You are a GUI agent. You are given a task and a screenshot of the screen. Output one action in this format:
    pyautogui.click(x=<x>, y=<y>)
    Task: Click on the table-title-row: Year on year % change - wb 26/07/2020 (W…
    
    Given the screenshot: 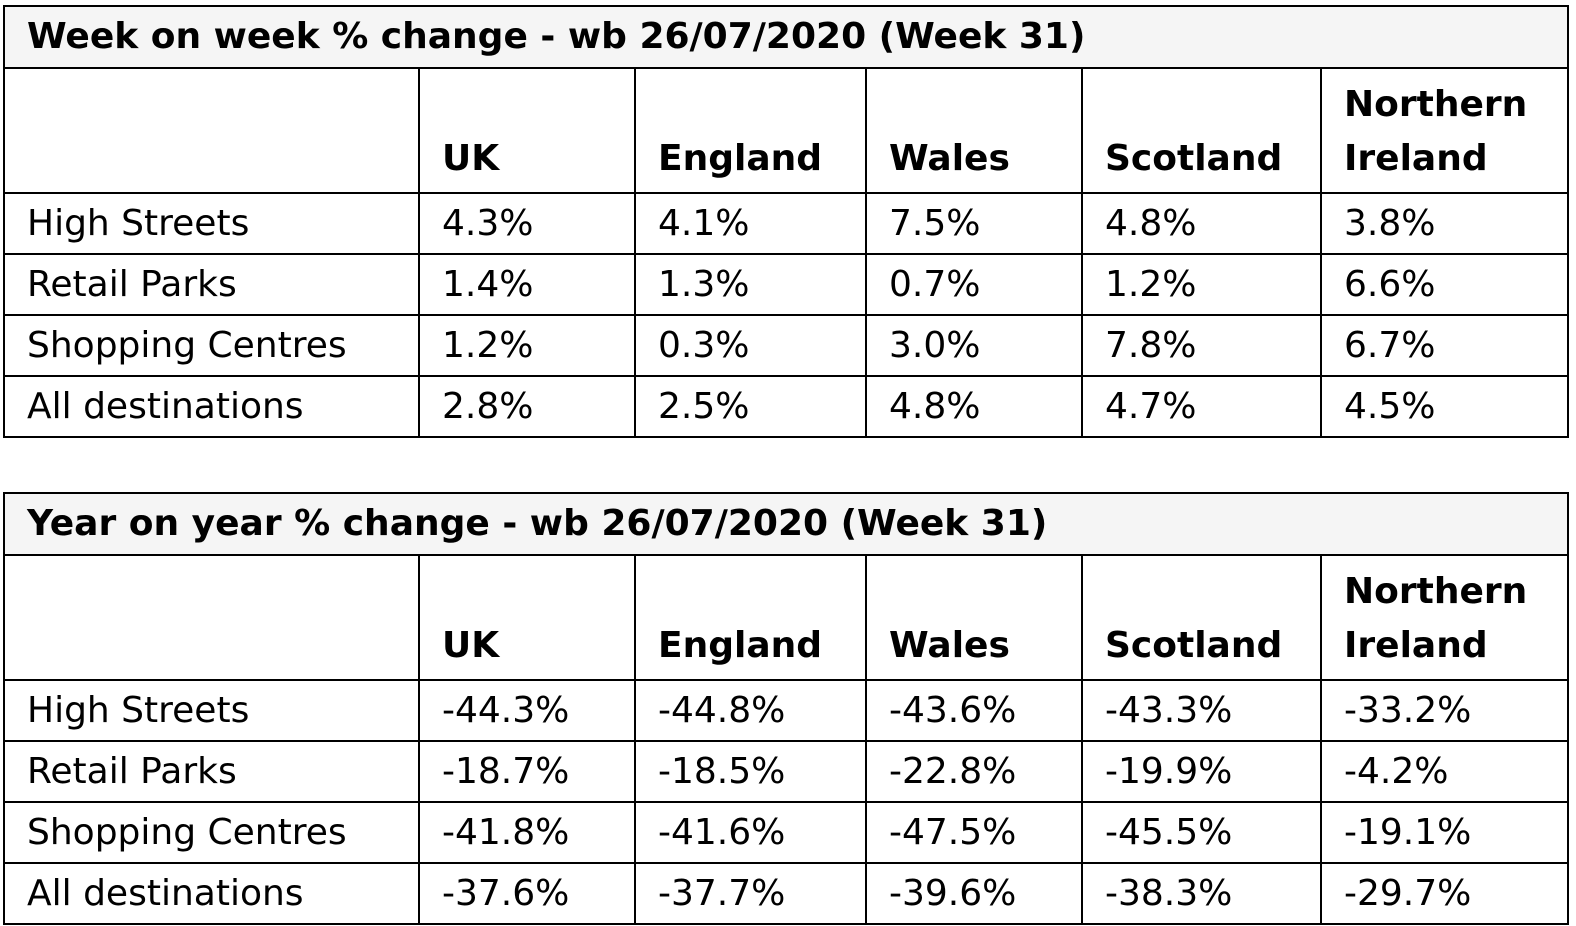 What is the action you would take?
    pyautogui.click(x=786, y=524)
    